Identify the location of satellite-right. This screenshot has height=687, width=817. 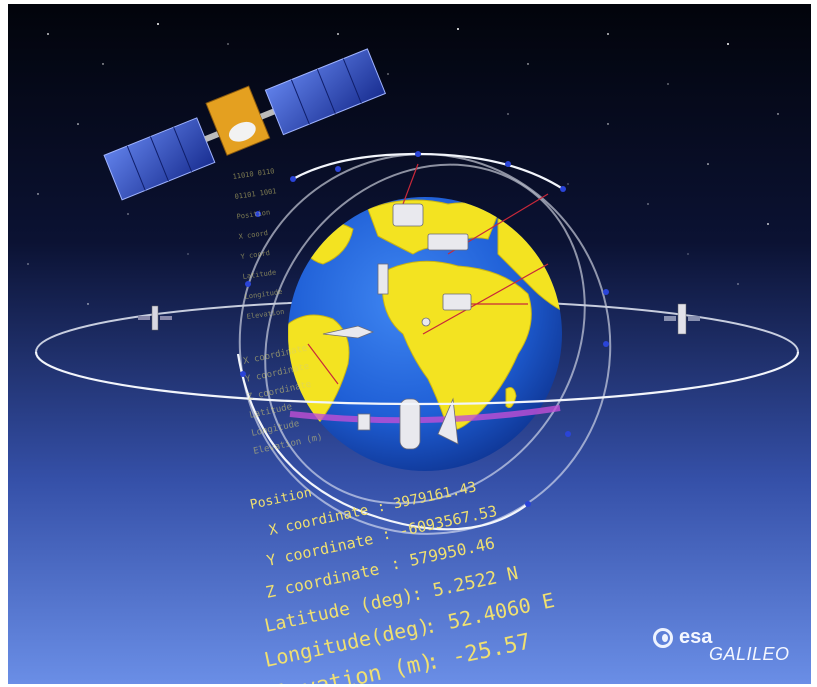
(682, 319).